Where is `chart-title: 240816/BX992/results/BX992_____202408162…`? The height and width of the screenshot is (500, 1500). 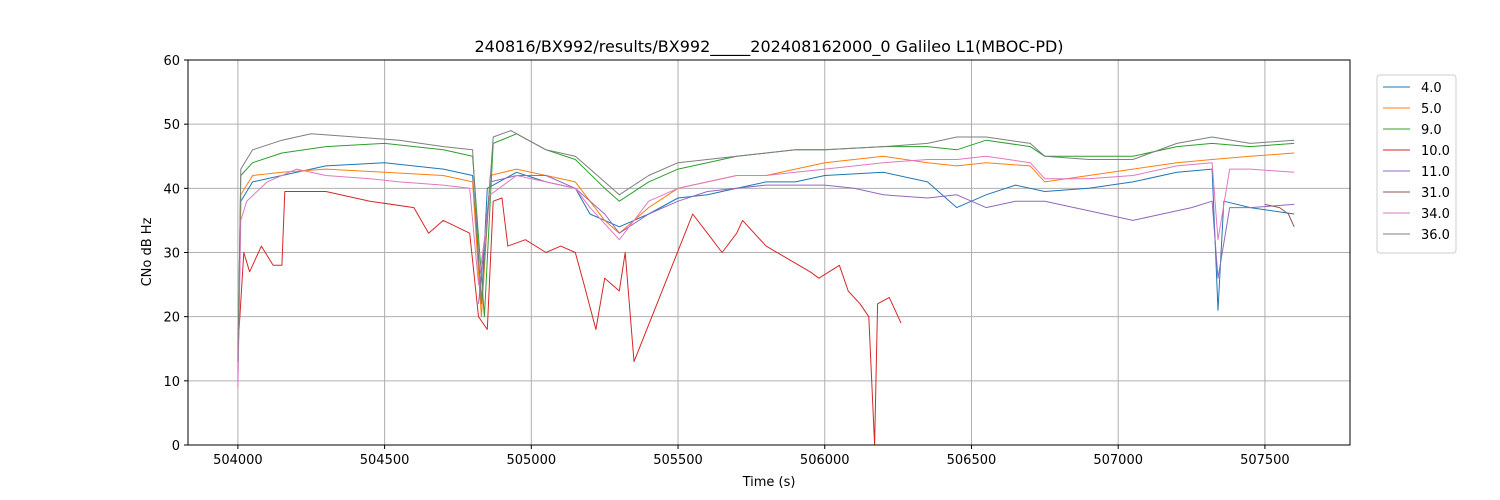 chart-title: 240816/BX992/results/BX992_____202408162… is located at coordinates (768, 47).